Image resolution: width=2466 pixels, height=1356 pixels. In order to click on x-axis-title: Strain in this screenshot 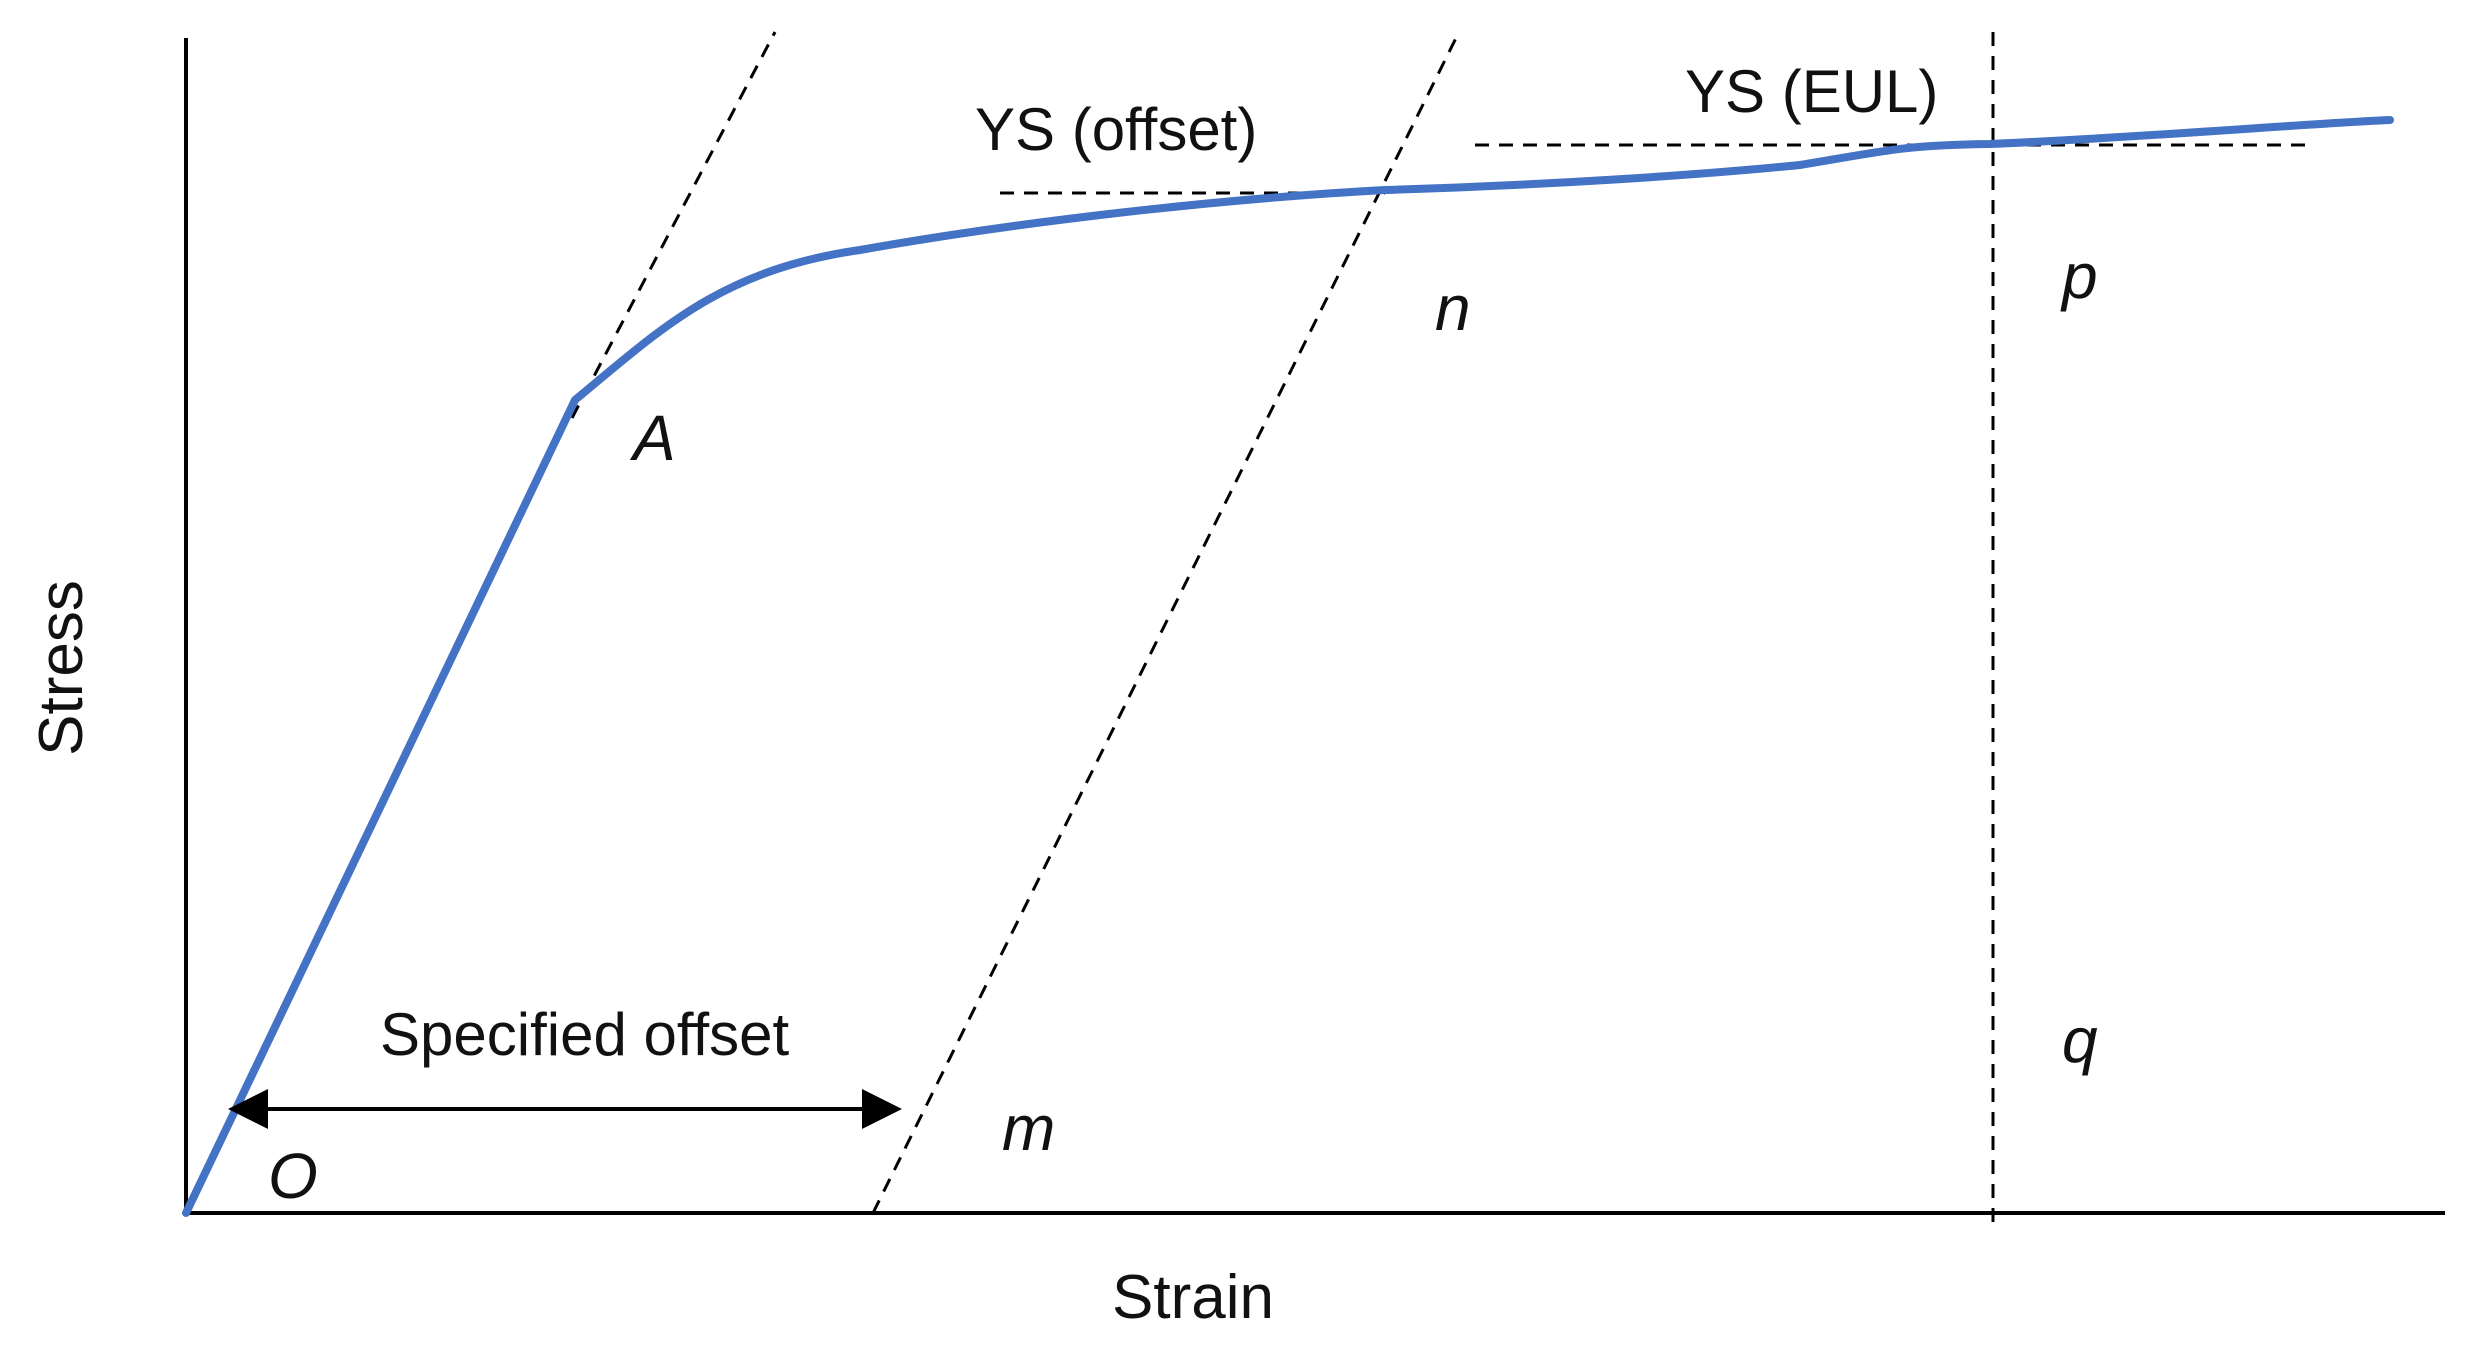, I will do `click(1193, 1297)`.